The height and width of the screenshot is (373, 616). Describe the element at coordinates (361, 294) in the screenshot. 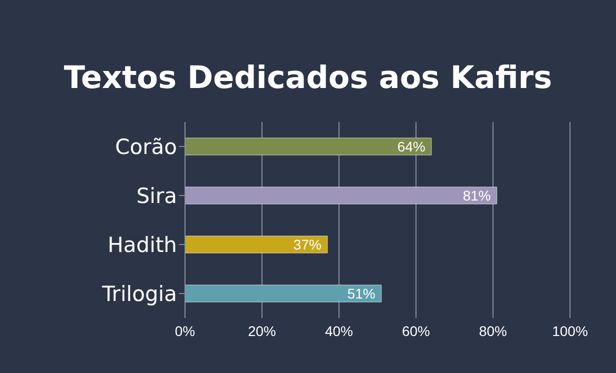

I see `data-label: 51%` at that location.